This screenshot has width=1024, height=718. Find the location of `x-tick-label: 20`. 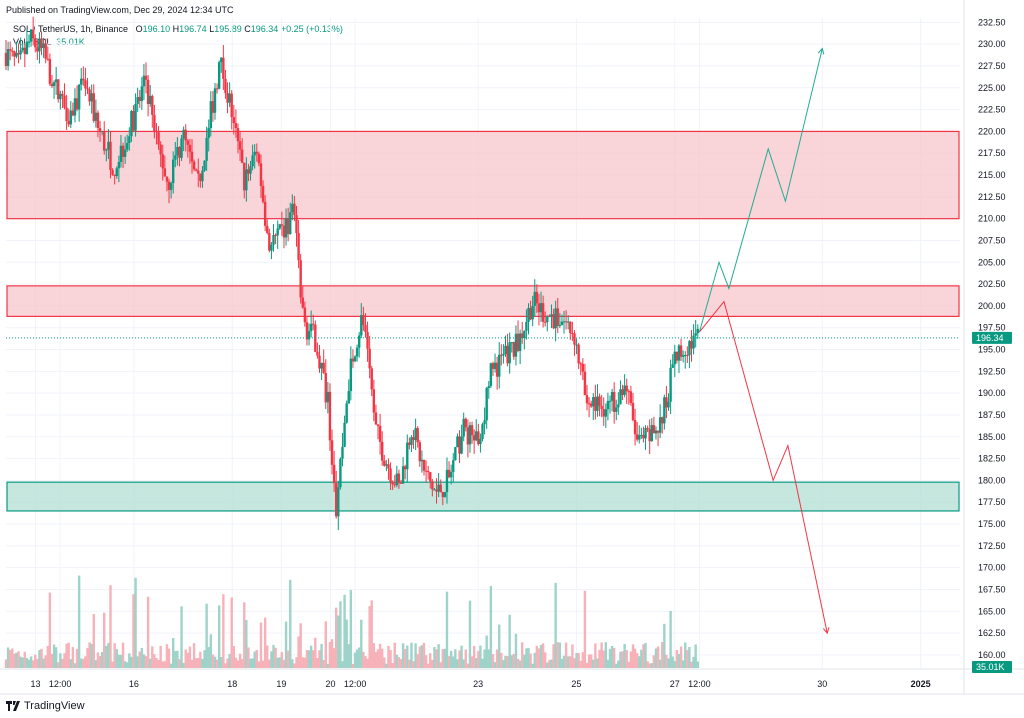

x-tick-label: 20 is located at coordinates (331, 684).